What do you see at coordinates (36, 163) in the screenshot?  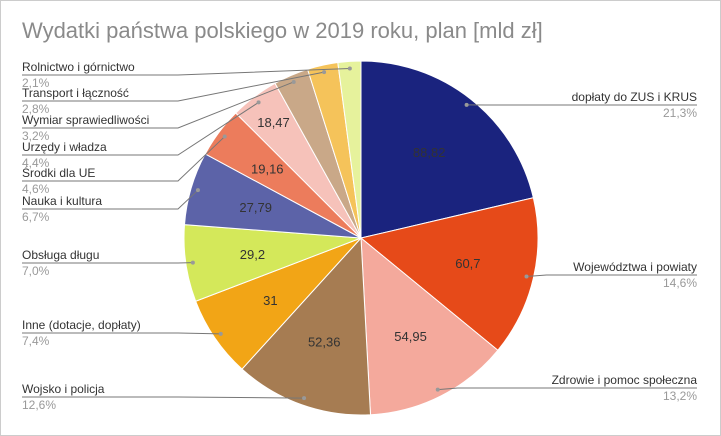 I see `slice-percent-label: 4,4%` at bounding box center [36, 163].